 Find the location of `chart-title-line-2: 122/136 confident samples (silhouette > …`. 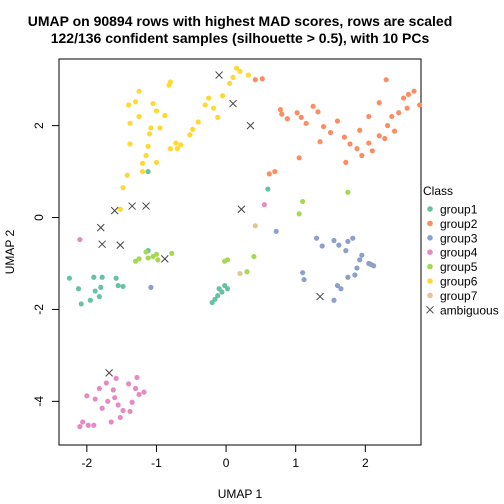

chart-title-line-2: 122/136 confident samples (silhouette > … is located at coordinates (240, 38).